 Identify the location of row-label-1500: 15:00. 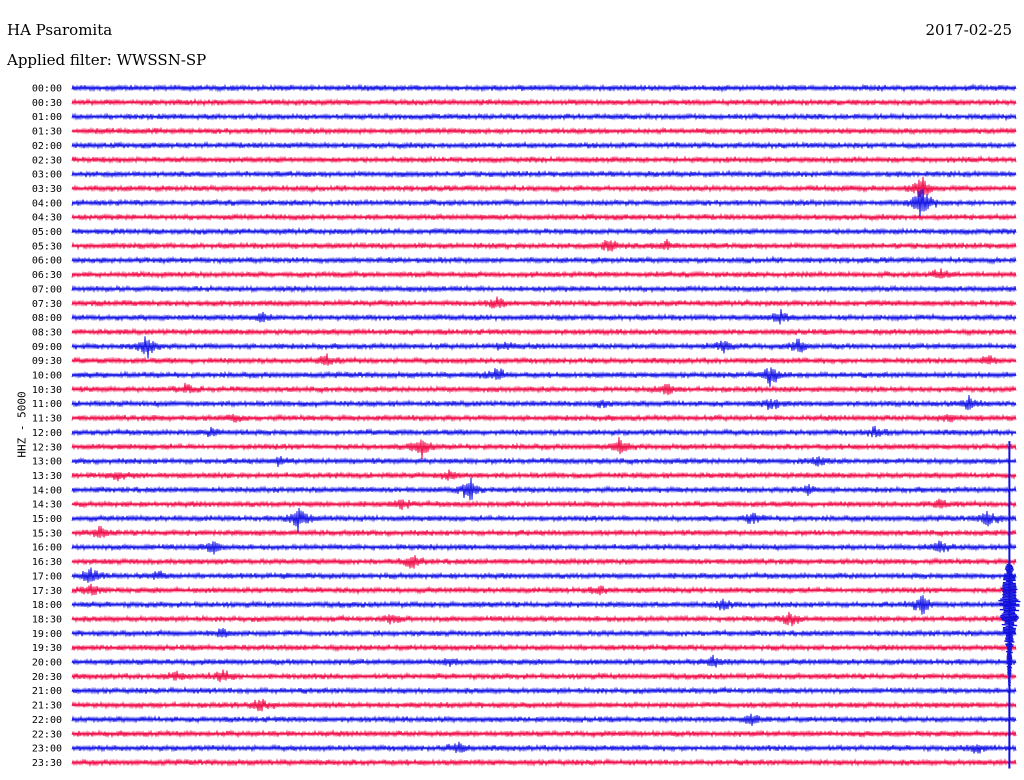
(47, 519).